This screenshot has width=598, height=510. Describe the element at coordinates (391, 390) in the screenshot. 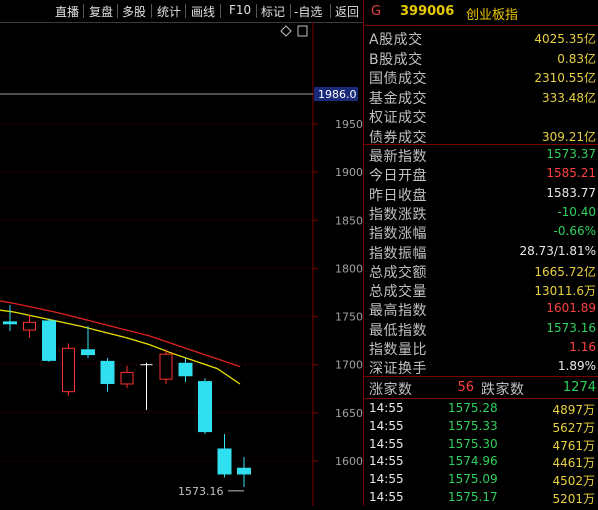

I see `up-count-label: 涨家数` at that location.